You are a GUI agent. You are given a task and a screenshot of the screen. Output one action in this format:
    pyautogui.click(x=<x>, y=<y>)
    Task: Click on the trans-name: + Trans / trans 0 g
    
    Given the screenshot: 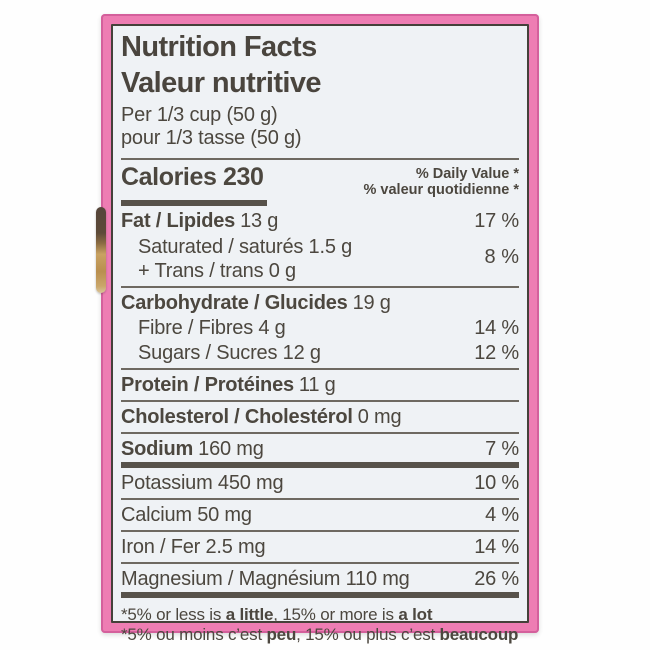 What is the action you would take?
    pyautogui.click(x=217, y=271)
    